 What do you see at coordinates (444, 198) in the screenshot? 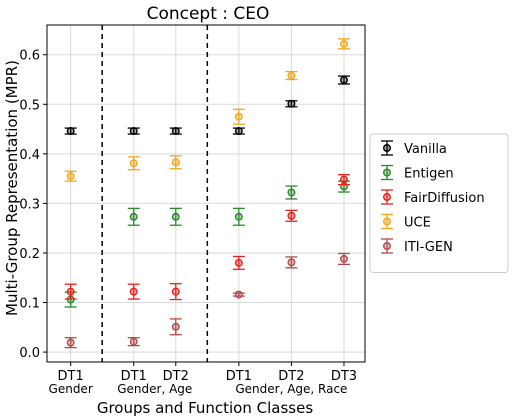
I see `legend-label: FairDiffusion` at bounding box center [444, 198].